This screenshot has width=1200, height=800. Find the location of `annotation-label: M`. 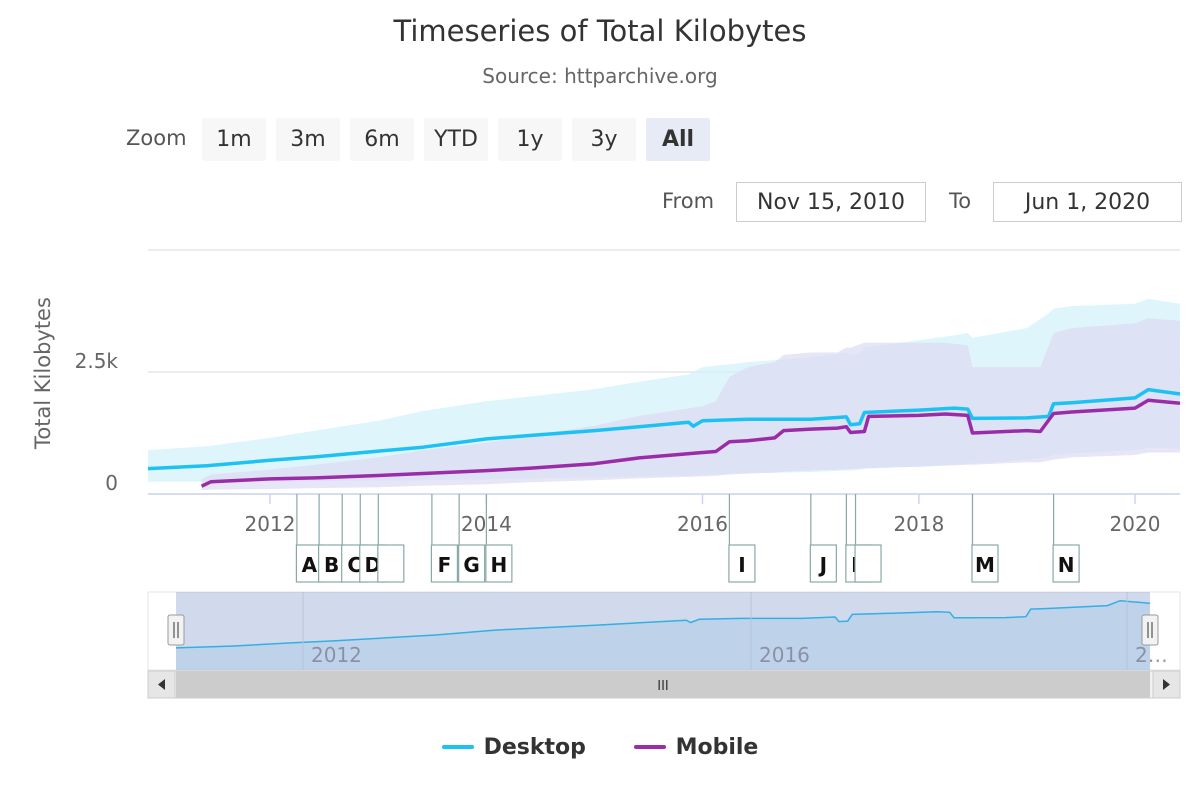

annotation-label: M is located at coordinates (985, 565).